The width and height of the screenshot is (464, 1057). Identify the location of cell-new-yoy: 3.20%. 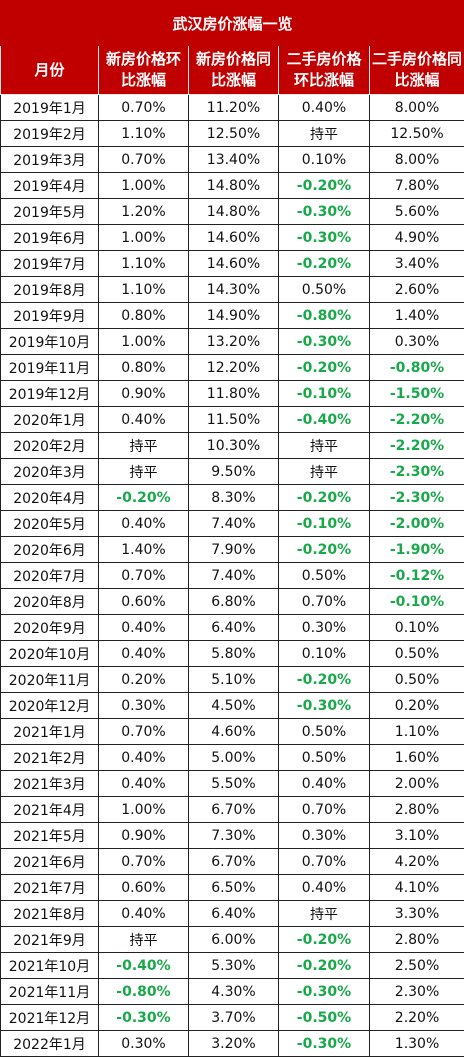
(234, 1044).